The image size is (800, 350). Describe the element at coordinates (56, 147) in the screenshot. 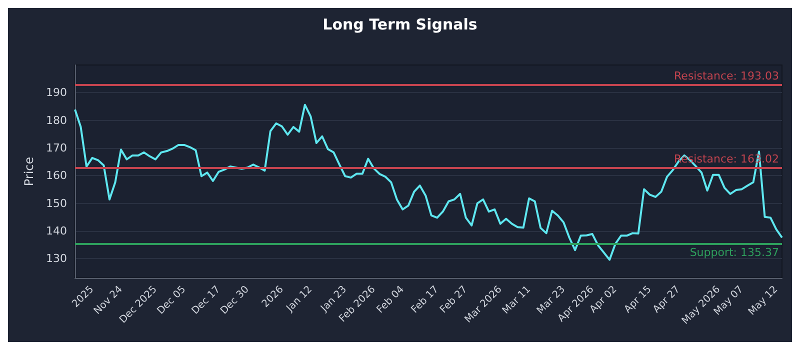

I see `y-tick-label: 170` at that location.